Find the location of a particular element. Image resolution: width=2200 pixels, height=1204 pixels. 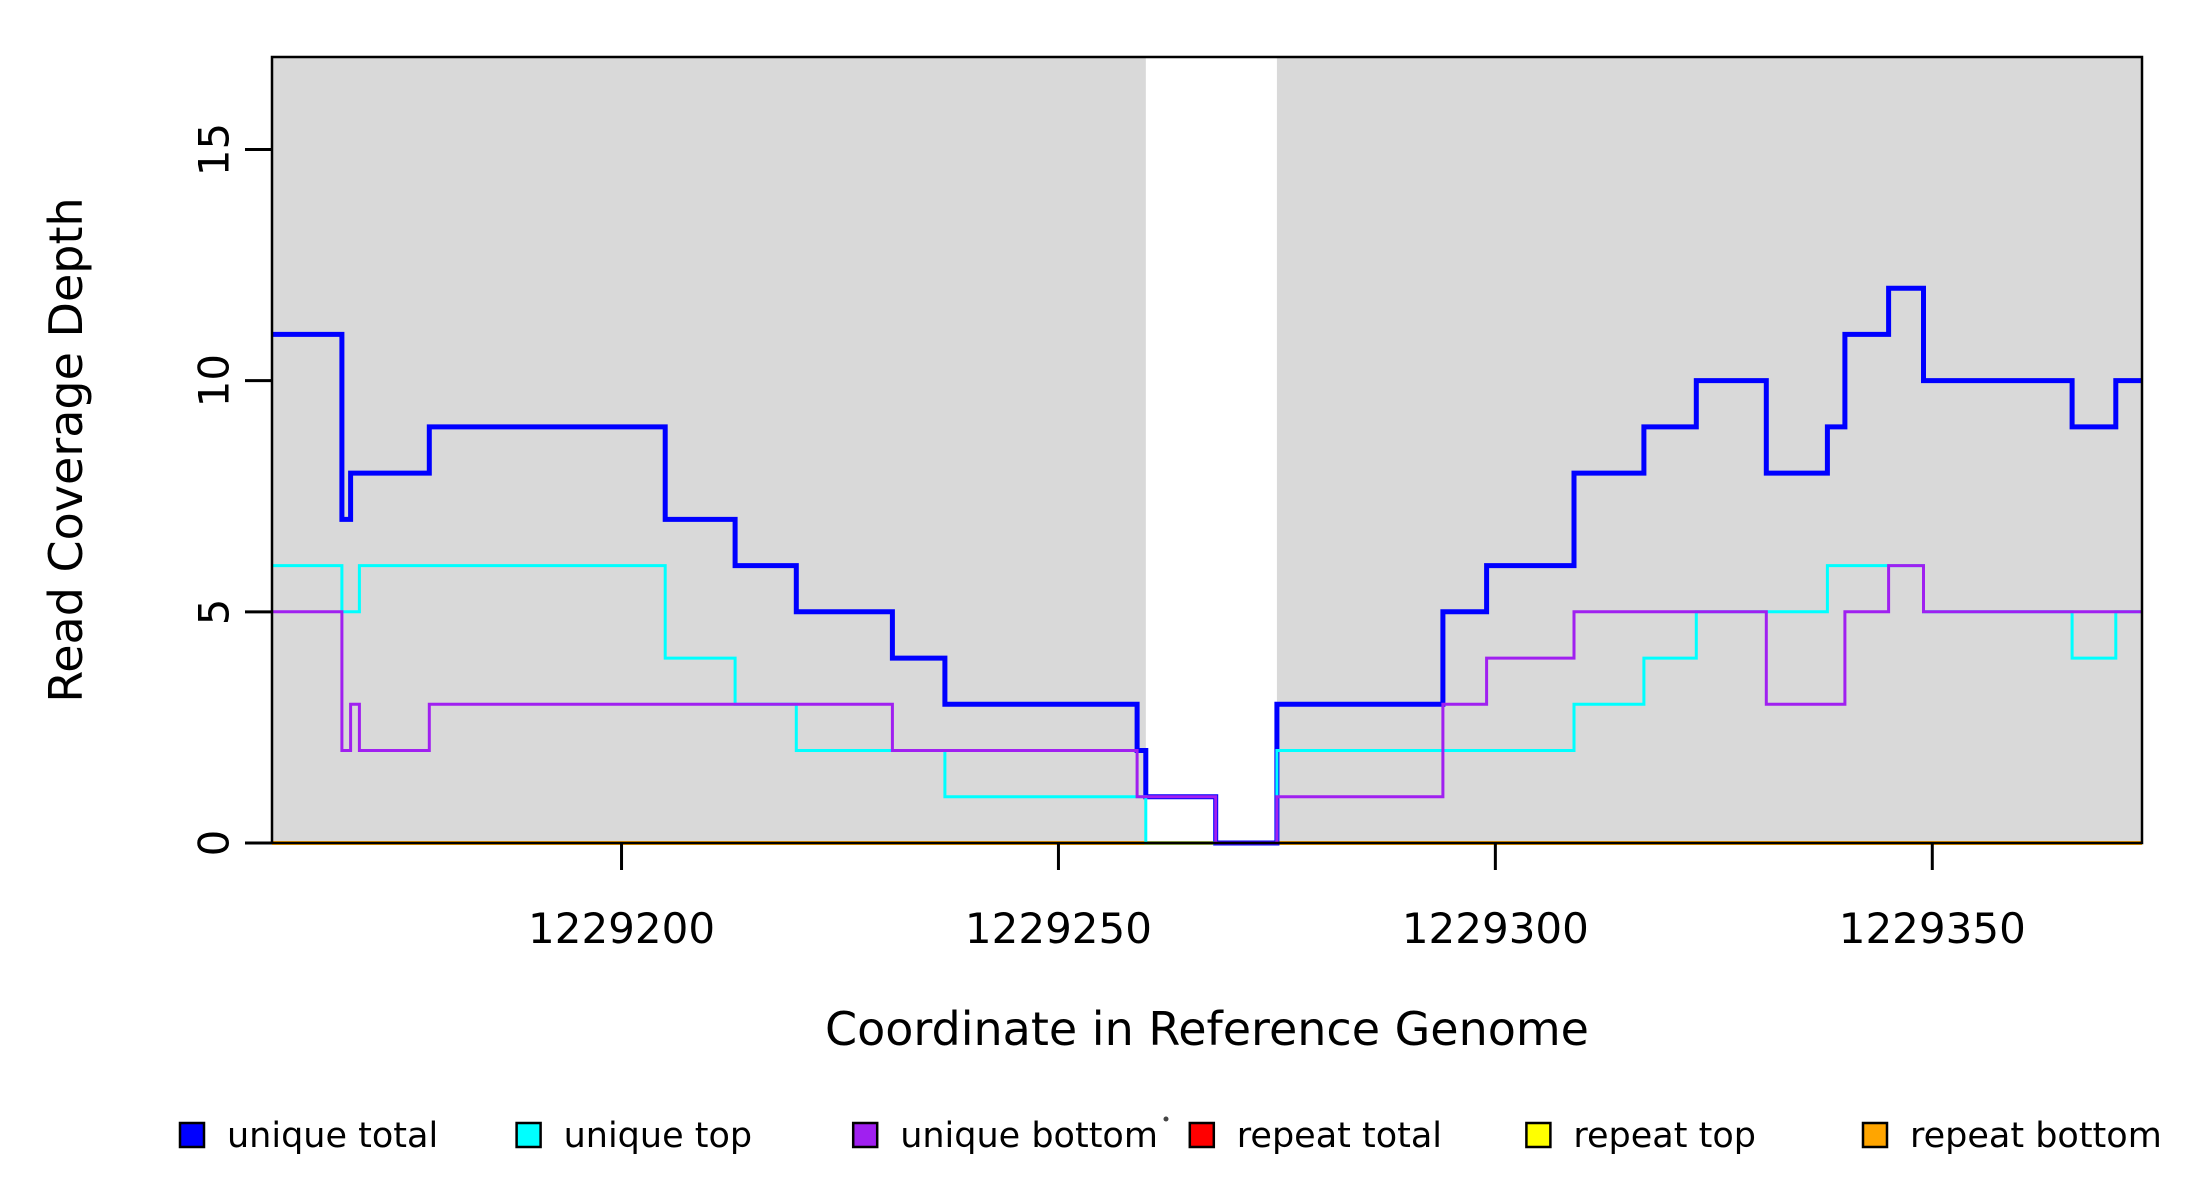

y-tick-label: 10 is located at coordinates (214, 380).